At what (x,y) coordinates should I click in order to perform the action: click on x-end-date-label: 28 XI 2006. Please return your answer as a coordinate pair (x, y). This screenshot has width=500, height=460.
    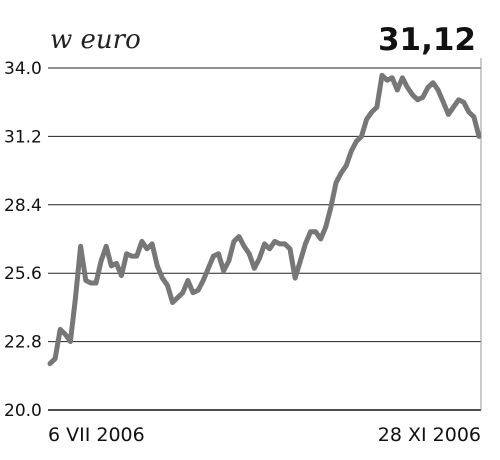
    Looking at the image, I should click on (429, 435).